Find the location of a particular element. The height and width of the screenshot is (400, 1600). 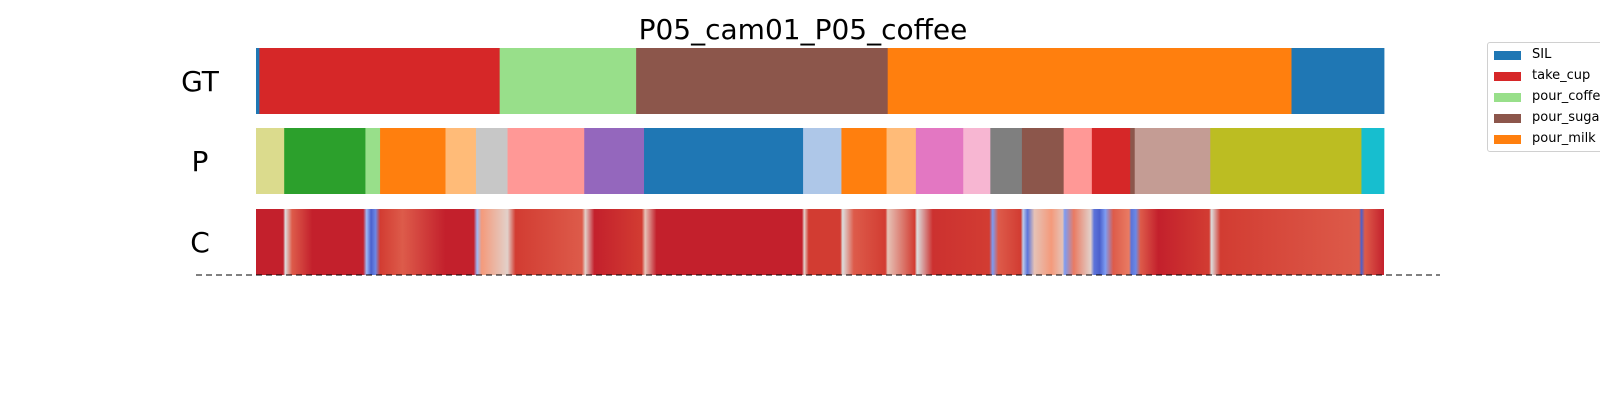

legend-label: pour_coffee is located at coordinates (1566, 96).